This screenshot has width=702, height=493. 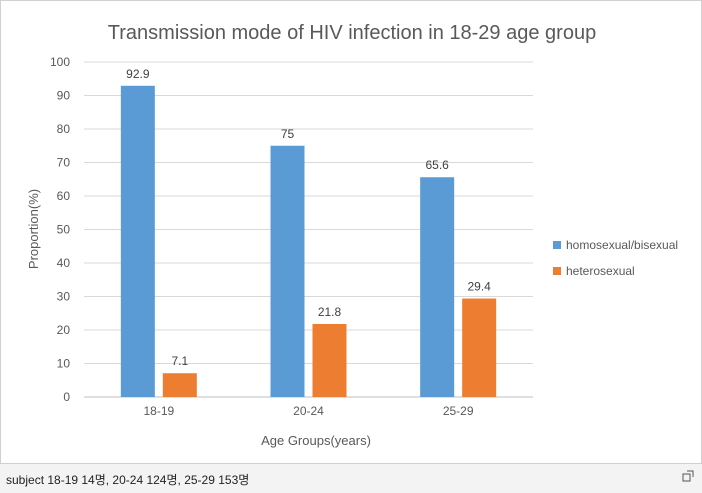 What do you see at coordinates (158, 411) in the screenshot?
I see `x-tick-label: 18-19` at bounding box center [158, 411].